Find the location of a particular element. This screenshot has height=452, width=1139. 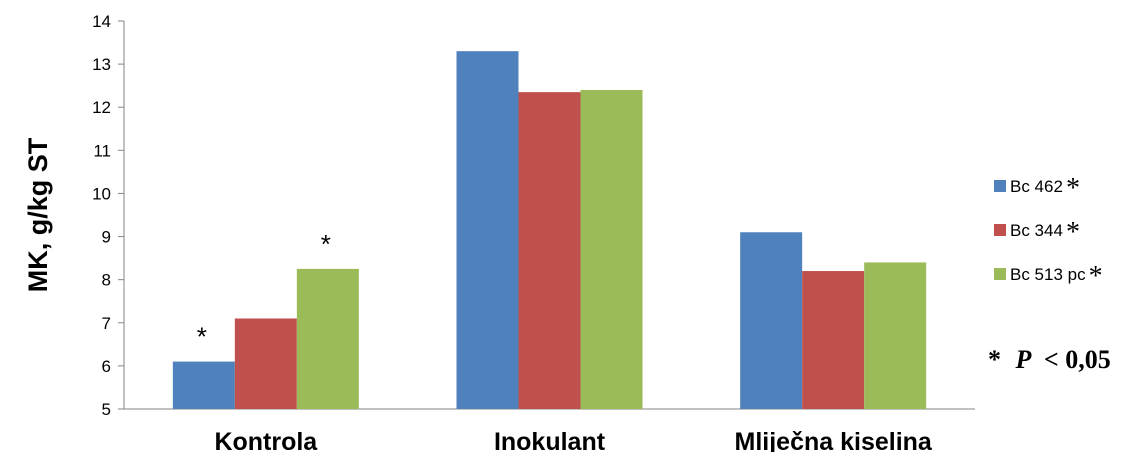

y-tick-label: 9 is located at coordinates (106, 237).